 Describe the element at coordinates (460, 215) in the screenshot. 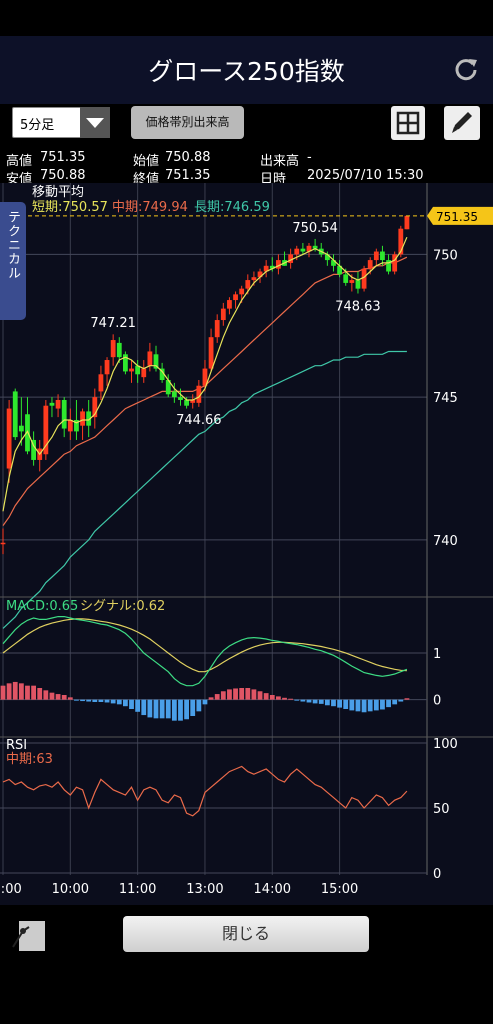

I see `last-price-tag` at that location.